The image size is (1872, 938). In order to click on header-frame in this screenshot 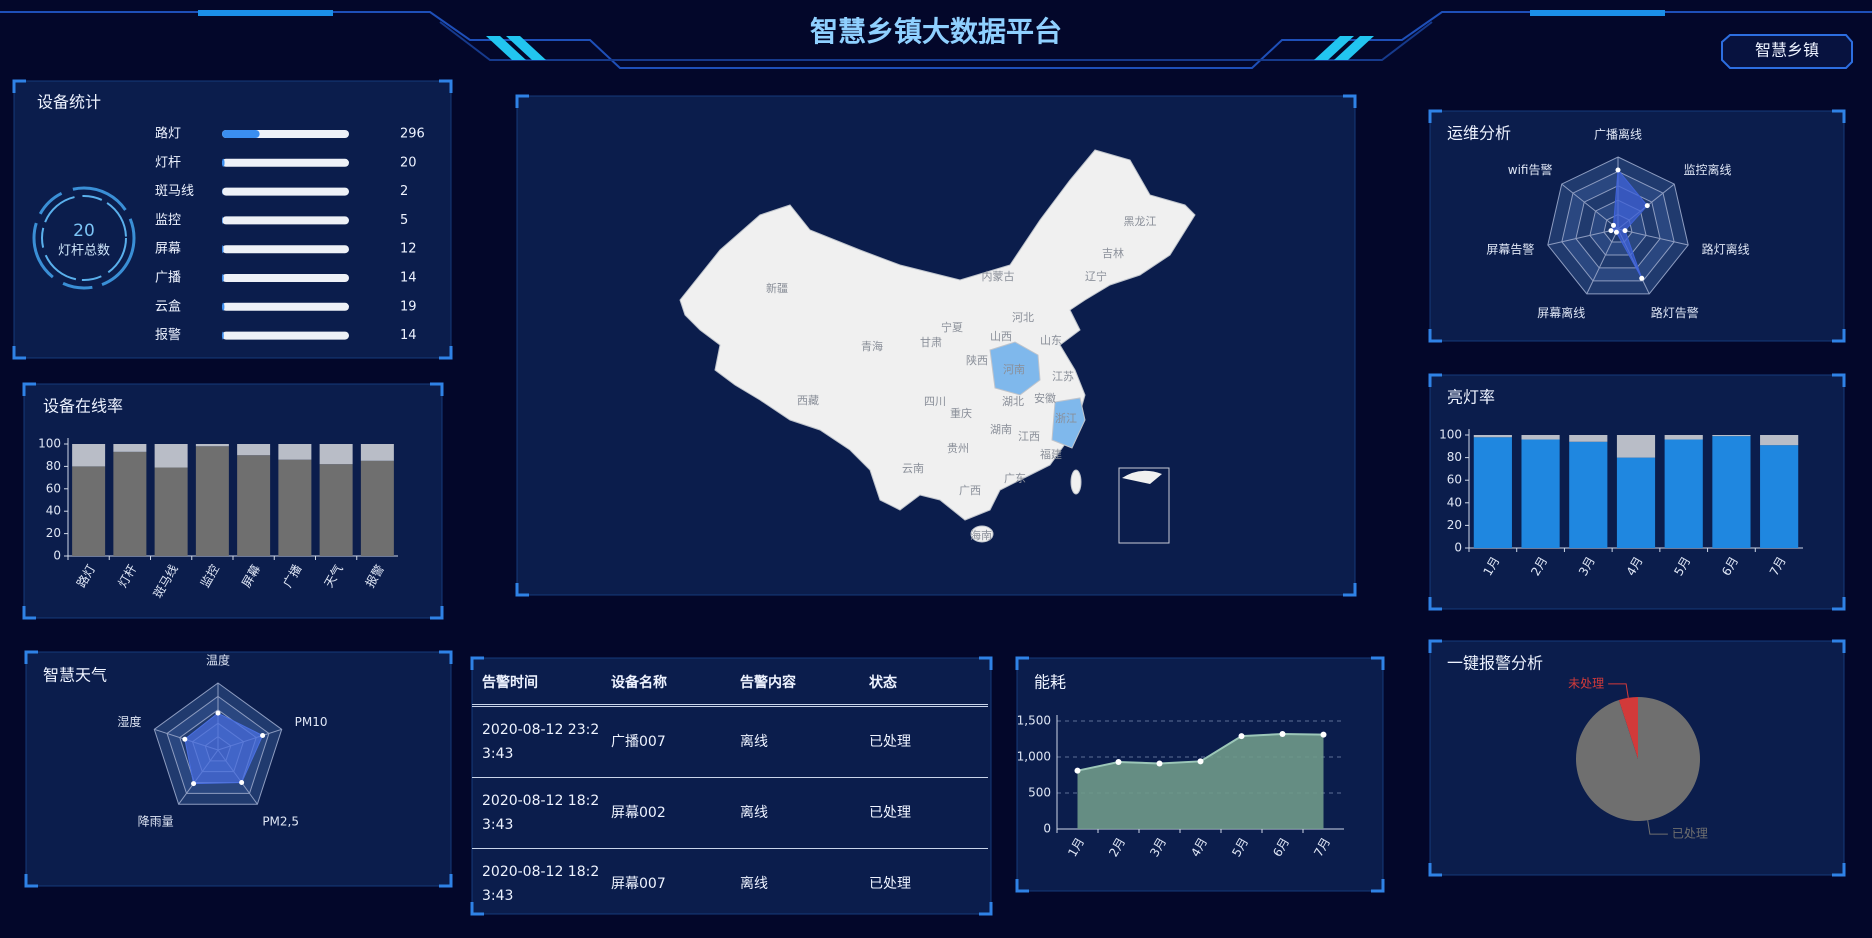, I will do `click(936, 40)`.